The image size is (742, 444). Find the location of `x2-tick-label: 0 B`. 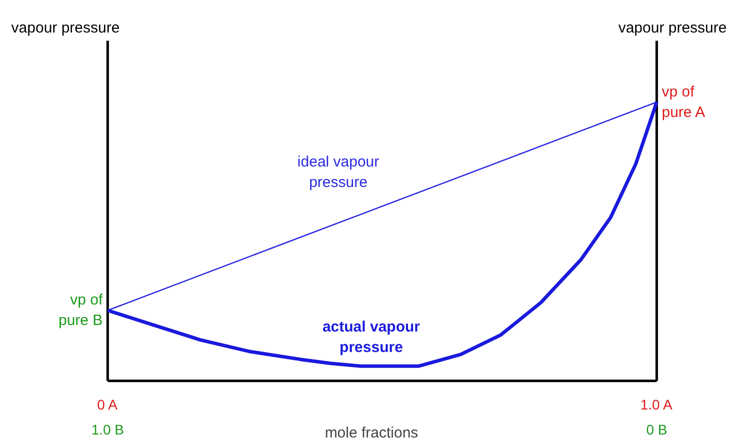

x2-tick-label: 0 B is located at coordinates (657, 430).